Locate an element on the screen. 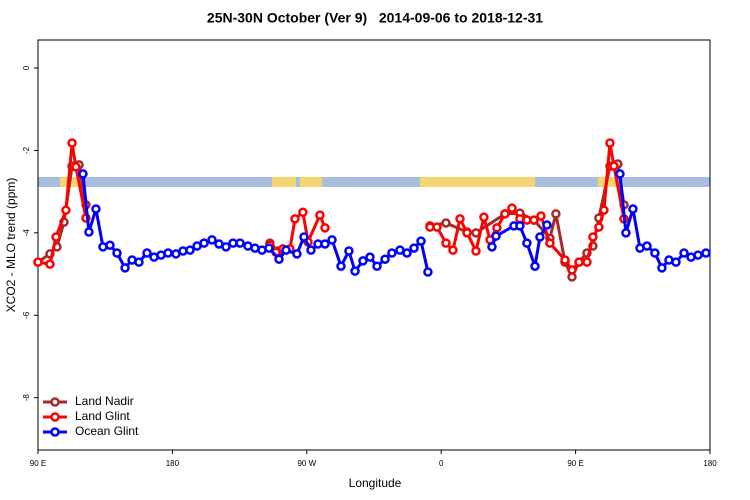 Image resolution: width=750 pixels, height=500 pixels. y-tick-label: 0 is located at coordinates (26, 67).